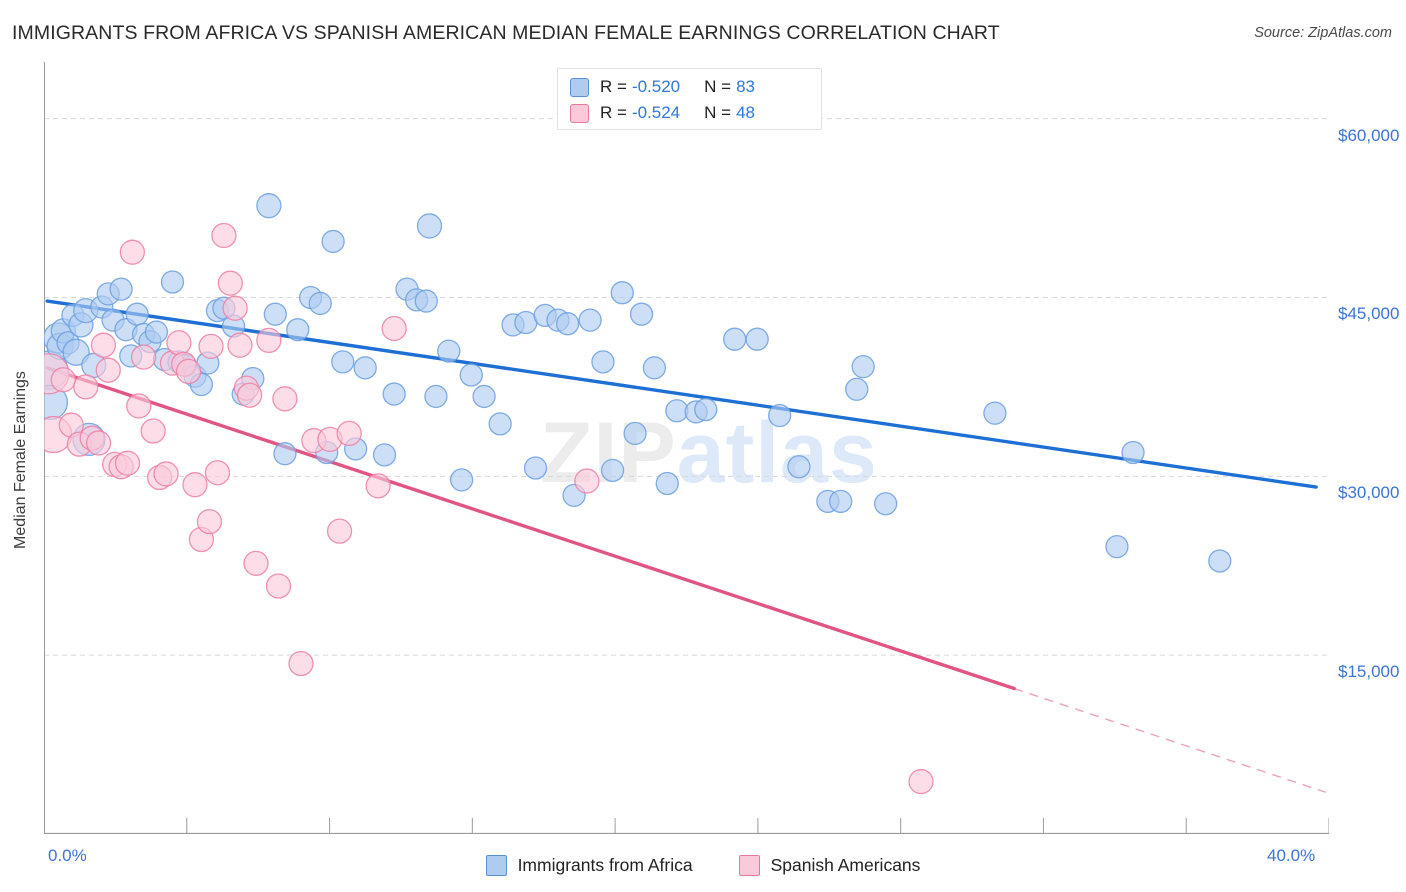 Image resolution: width=1406 pixels, height=892 pixels. I want to click on r-value-spanish: -0.524, so click(656, 112).